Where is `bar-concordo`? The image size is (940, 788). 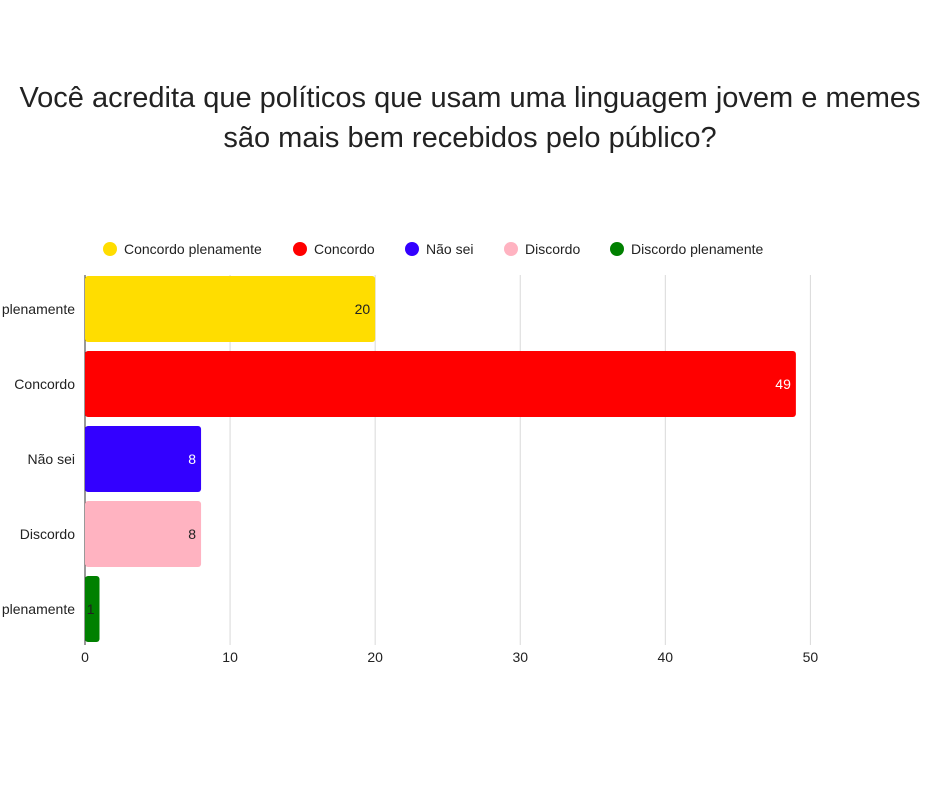 bar-concordo is located at coordinates (440, 384).